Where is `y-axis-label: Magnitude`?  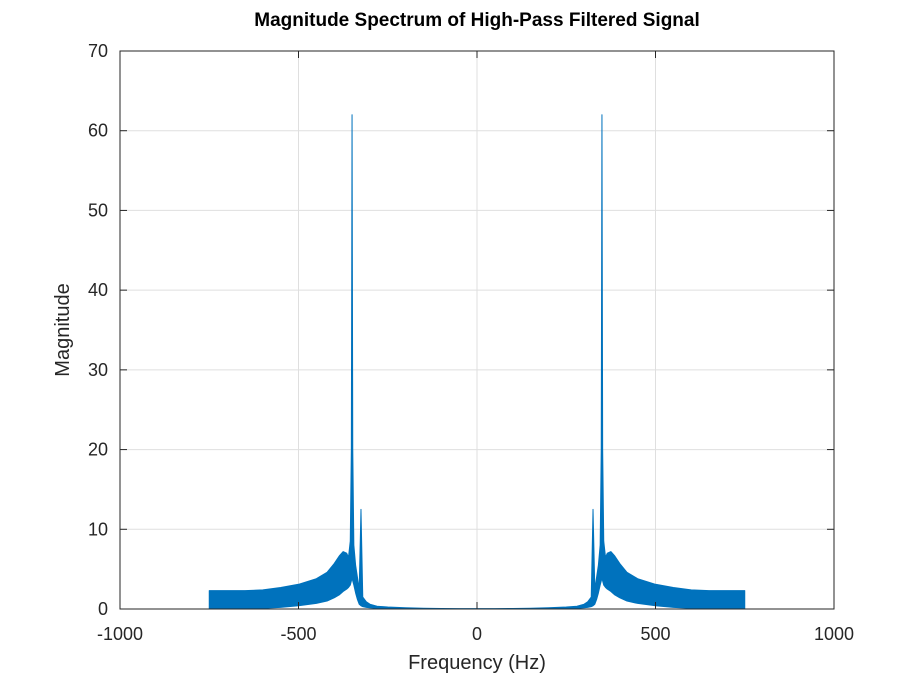 y-axis-label: Magnitude is located at coordinates (63, 329).